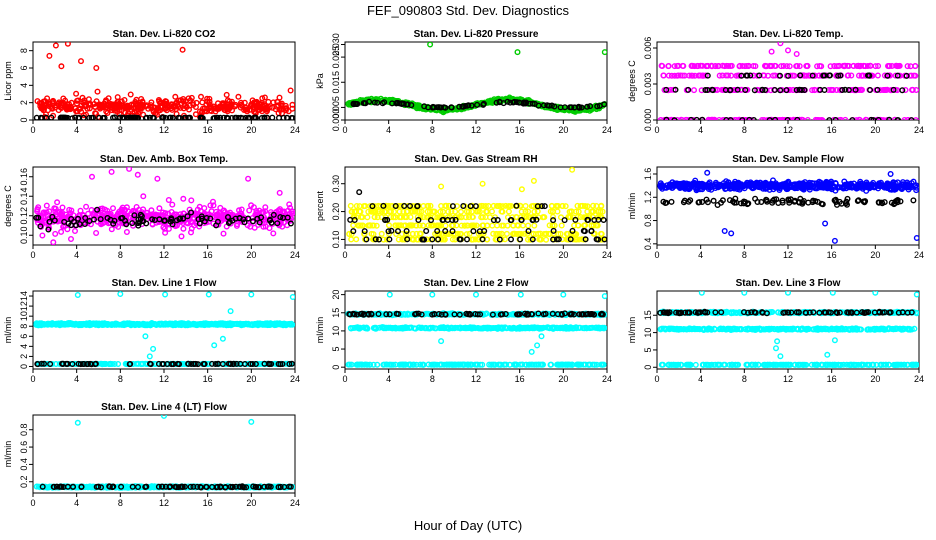 Image resolution: width=936 pixels, height=540 pixels. I want to click on x-tick-label: 4, so click(76, 379).